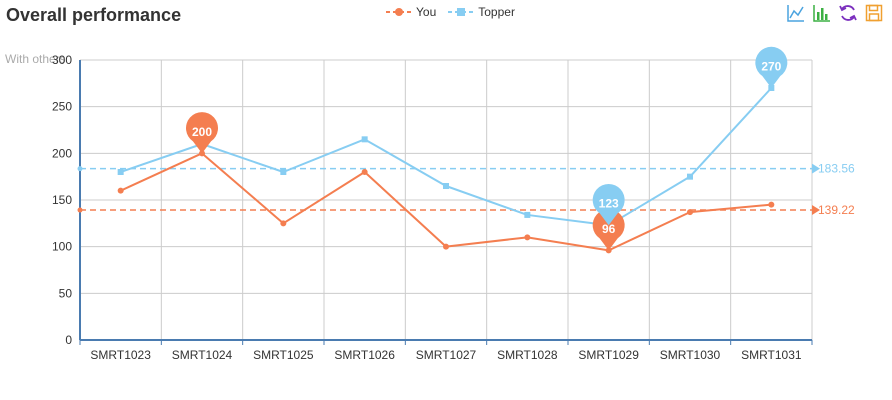 Image resolution: width=892 pixels, height=400 pixels. Describe the element at coordinates (62, 60) in the screenshot. I see `y-tick-label: 300` at that location.